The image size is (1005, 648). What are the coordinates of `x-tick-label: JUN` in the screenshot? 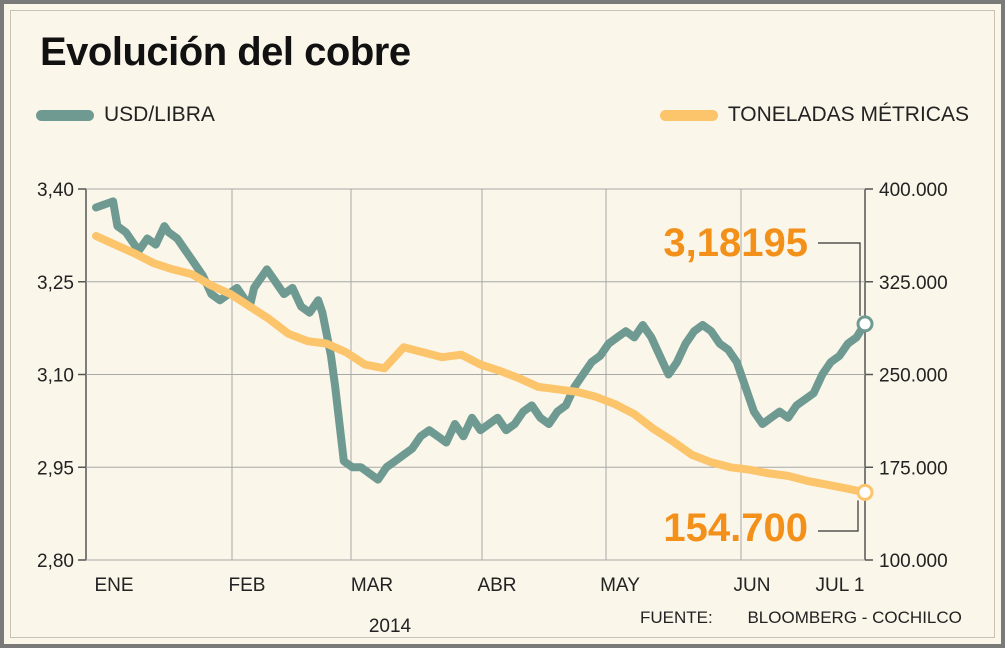 It's located at (752, 585).